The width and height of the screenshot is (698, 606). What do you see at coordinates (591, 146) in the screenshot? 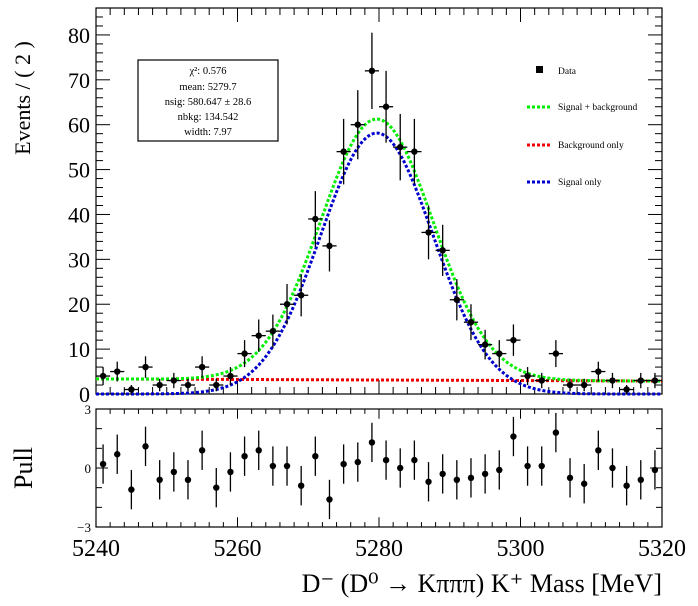
I see `legend-label-background-only: Background only` at bounding box center [591, 146].